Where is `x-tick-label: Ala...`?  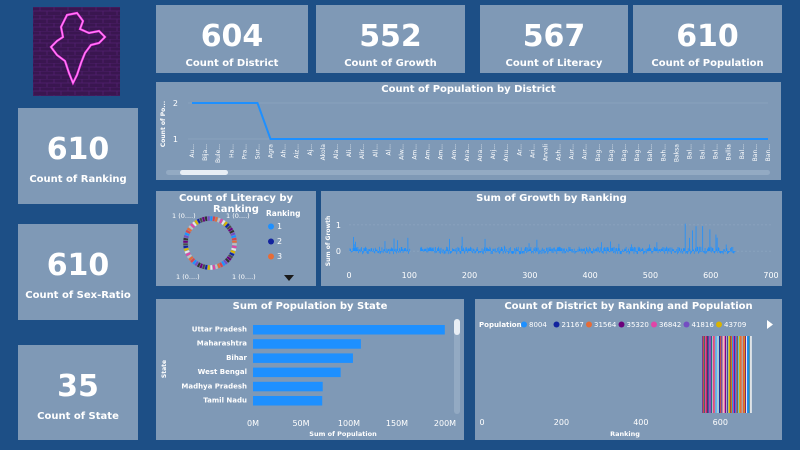 x-tick-label: Ala... is located at coordinates (336, 151).